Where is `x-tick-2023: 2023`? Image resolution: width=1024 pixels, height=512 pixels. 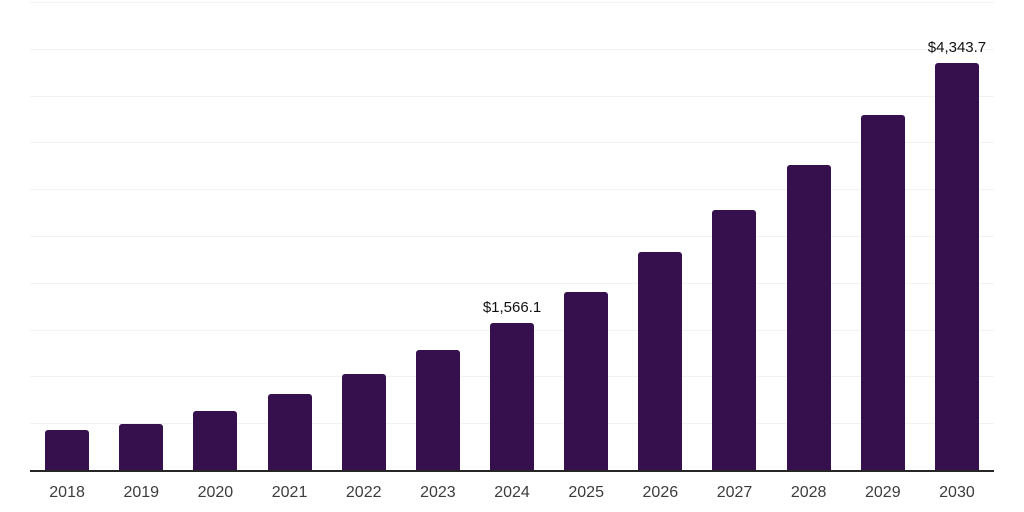
x-tick-2023: 2023 is located at coordinates (438, 492).